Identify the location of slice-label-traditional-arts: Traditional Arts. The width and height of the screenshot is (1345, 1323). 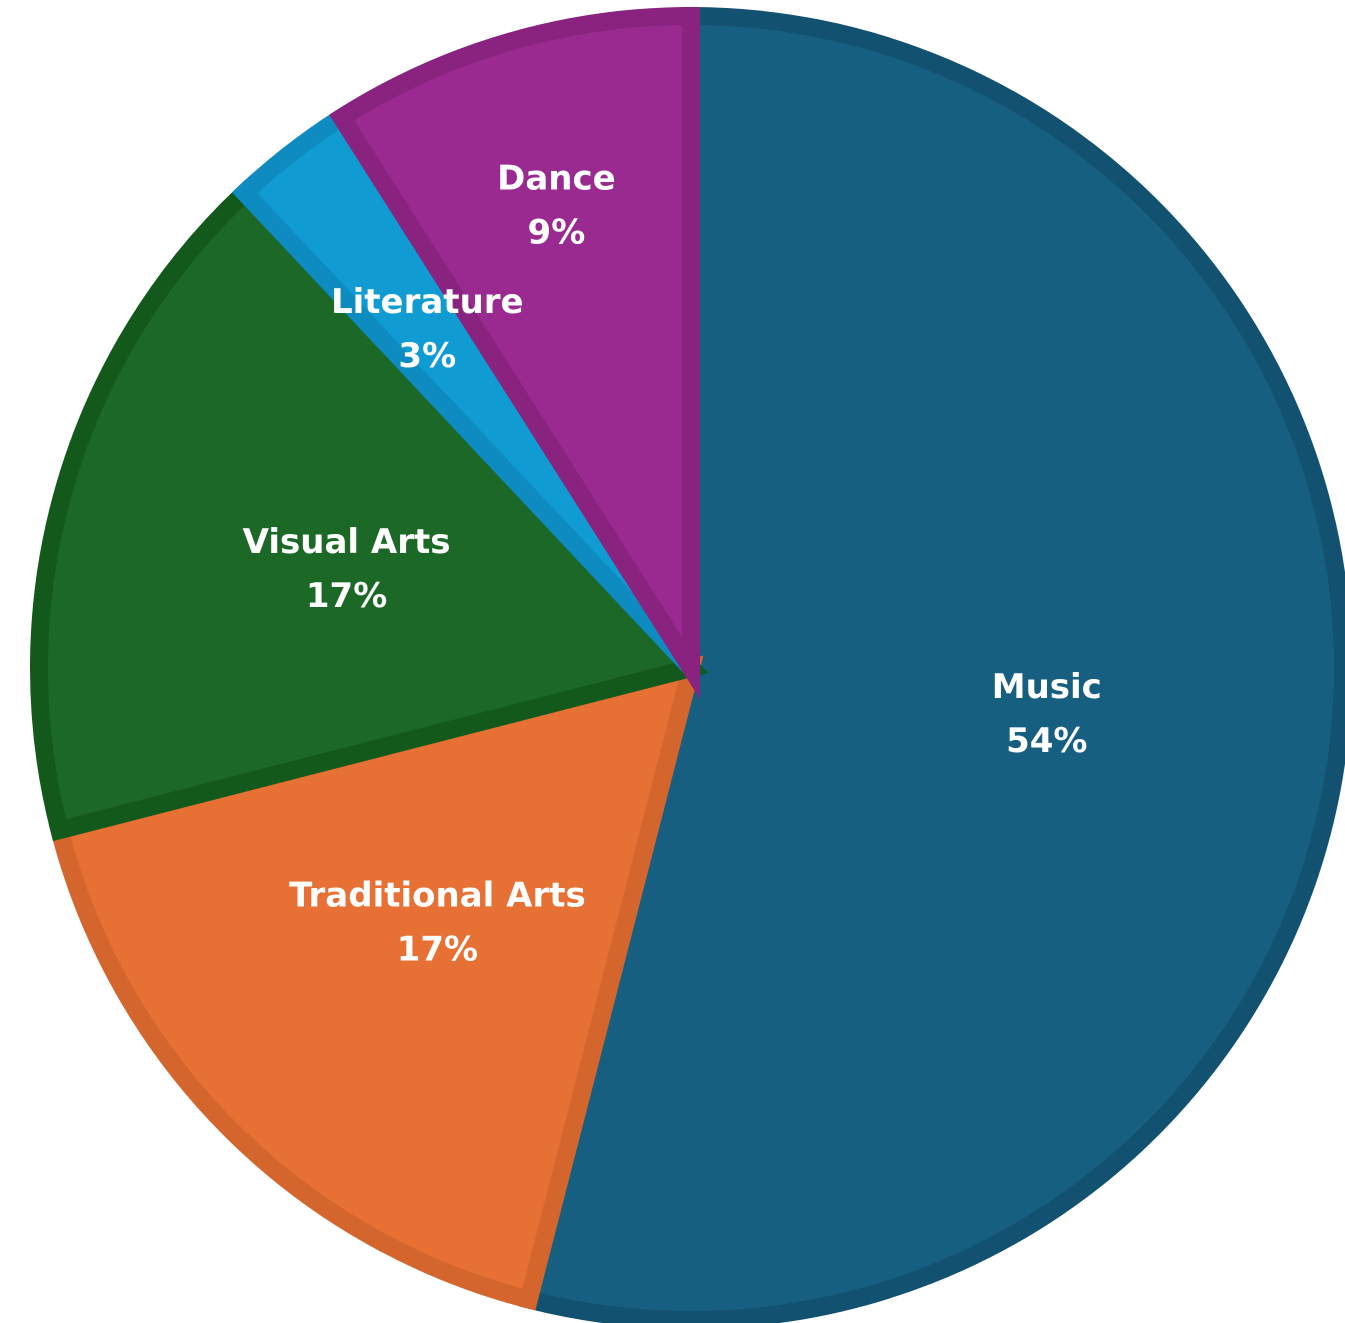
(437, 896).